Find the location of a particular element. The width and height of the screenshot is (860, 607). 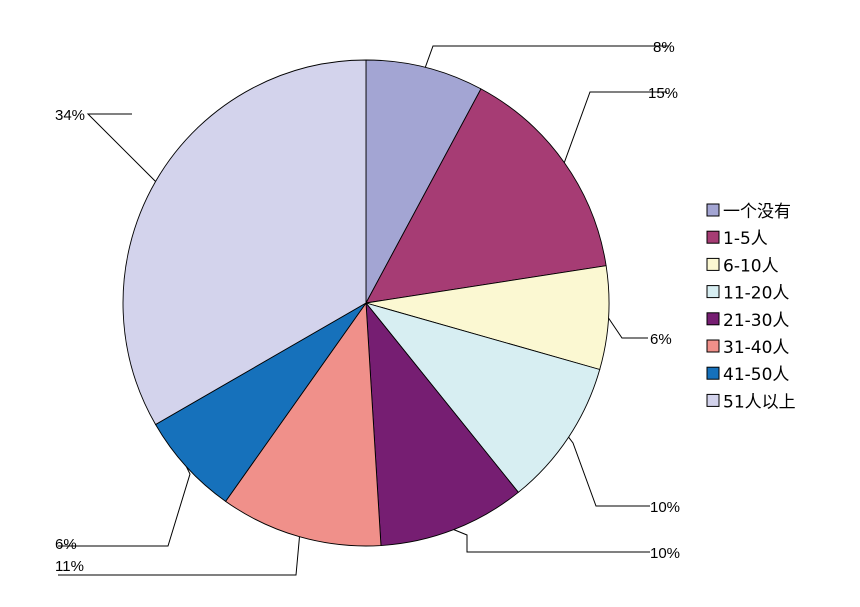

legend-label: 一个没有 is located at coordinates (757, 212).